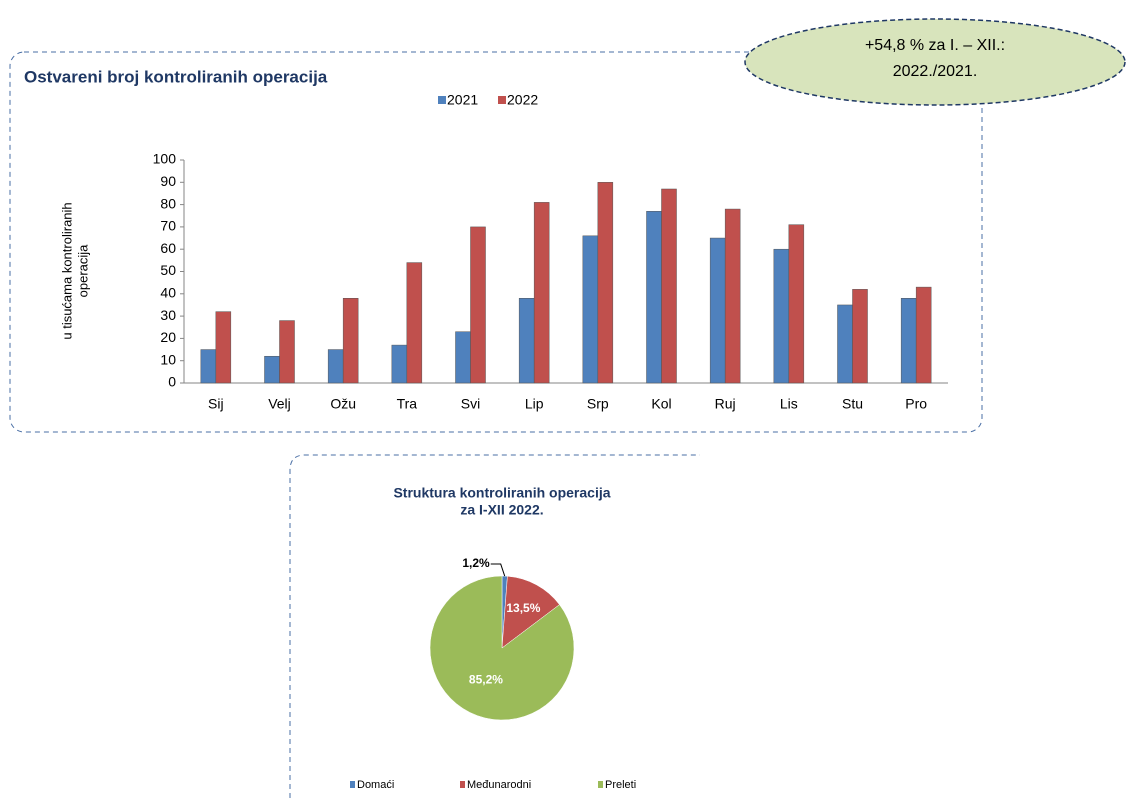 Image resolution: width=1128 pixels, height=798 pixels. Describe the element at coordinates (661, 404) in the screenshot. I see `x-tick-label: Kol` at that location.